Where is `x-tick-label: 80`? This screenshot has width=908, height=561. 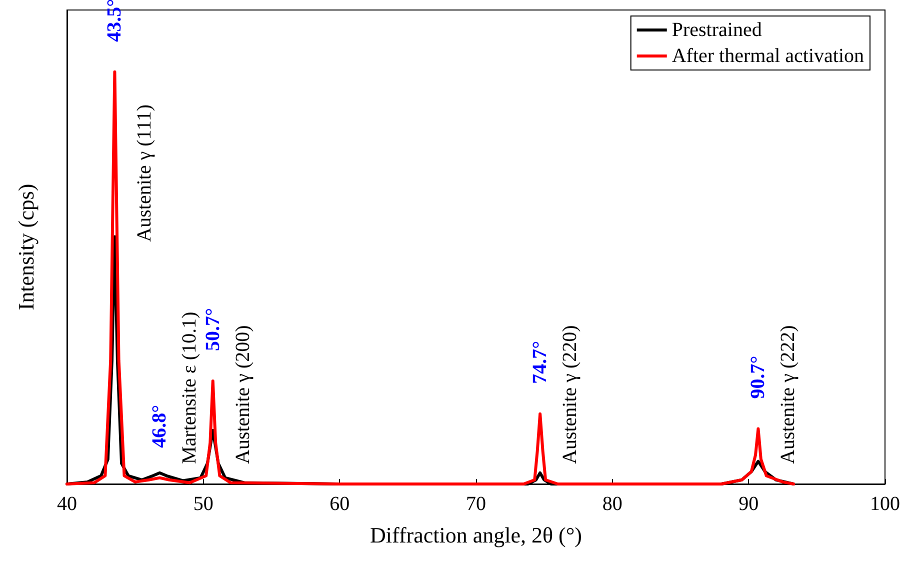 x-tick-label: 80 is located at coordinates (612, 504).